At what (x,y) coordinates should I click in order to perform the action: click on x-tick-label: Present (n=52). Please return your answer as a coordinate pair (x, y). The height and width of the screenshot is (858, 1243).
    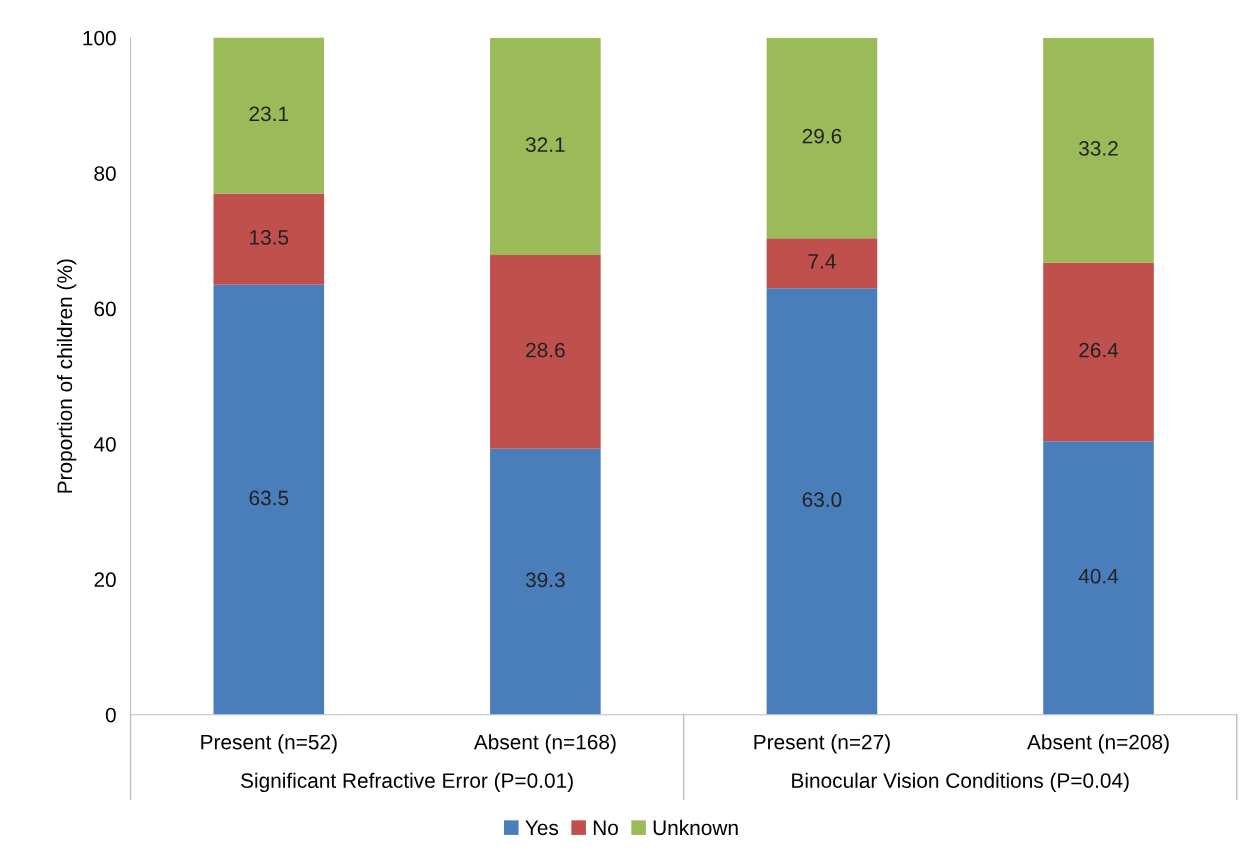
    Looking at the image, I should click on (269, 744).